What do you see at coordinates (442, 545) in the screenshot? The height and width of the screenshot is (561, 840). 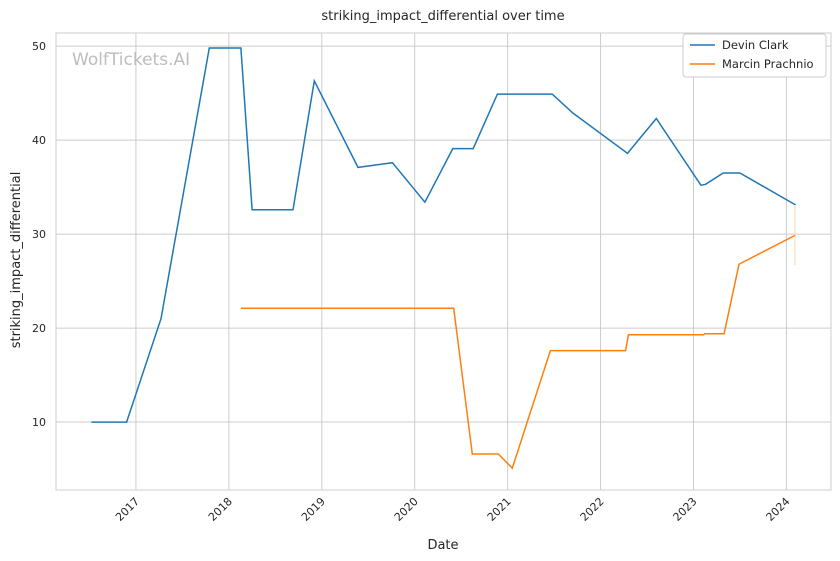 I see `x-axis-label: Date` at bounding box center [442, 545].